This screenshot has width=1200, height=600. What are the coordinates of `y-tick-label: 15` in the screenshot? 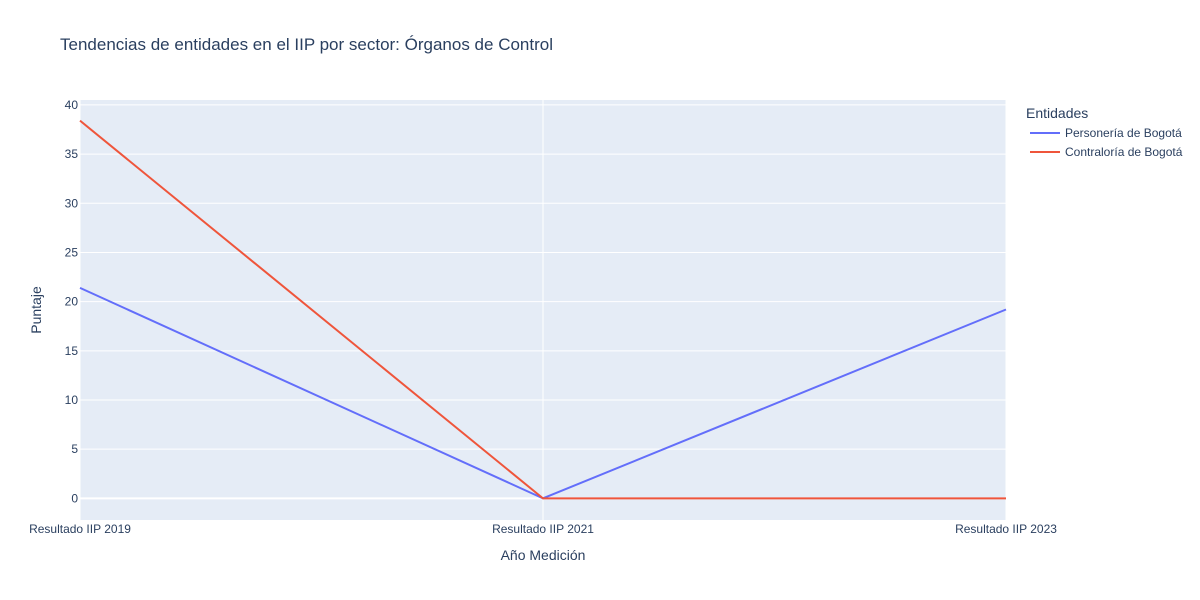 It's located at (72, 351).